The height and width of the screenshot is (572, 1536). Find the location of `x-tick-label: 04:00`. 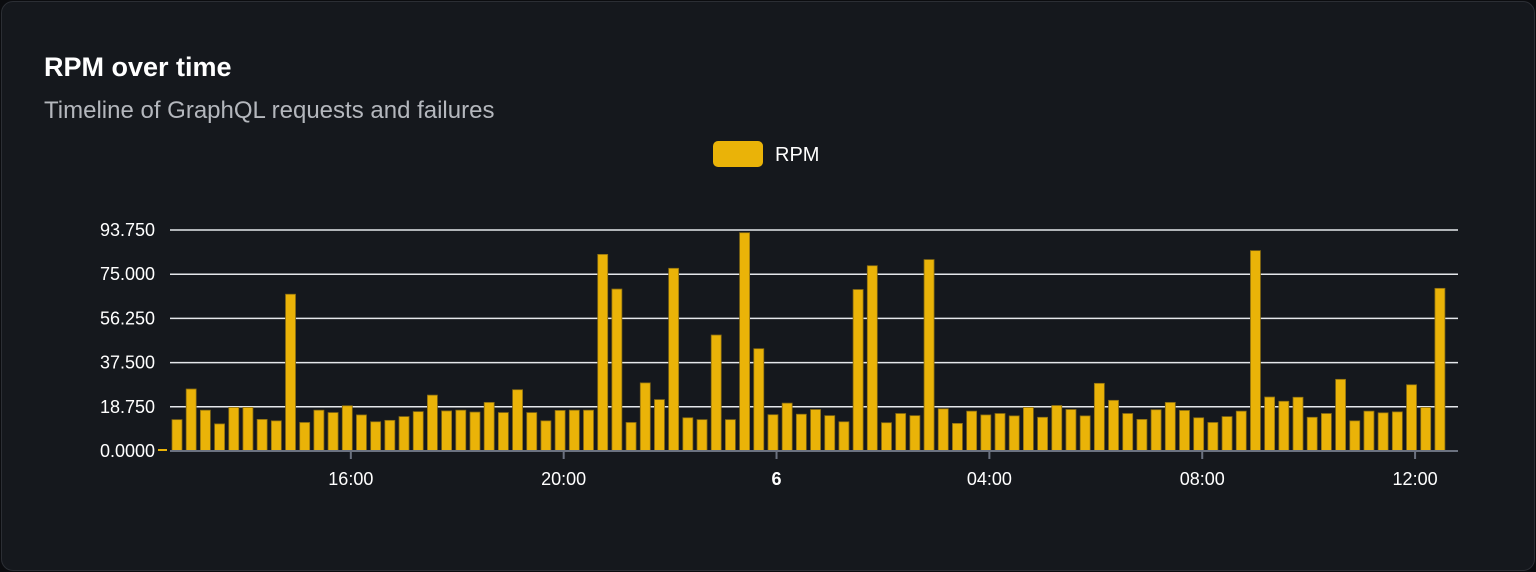

x-tick-label: 04:00 is located at coordinates (989, 479).